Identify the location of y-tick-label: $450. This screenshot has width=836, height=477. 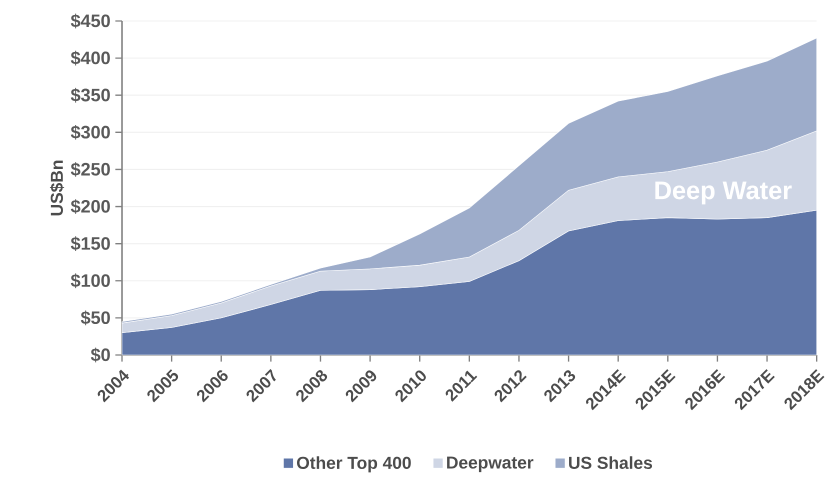
(90, 21).